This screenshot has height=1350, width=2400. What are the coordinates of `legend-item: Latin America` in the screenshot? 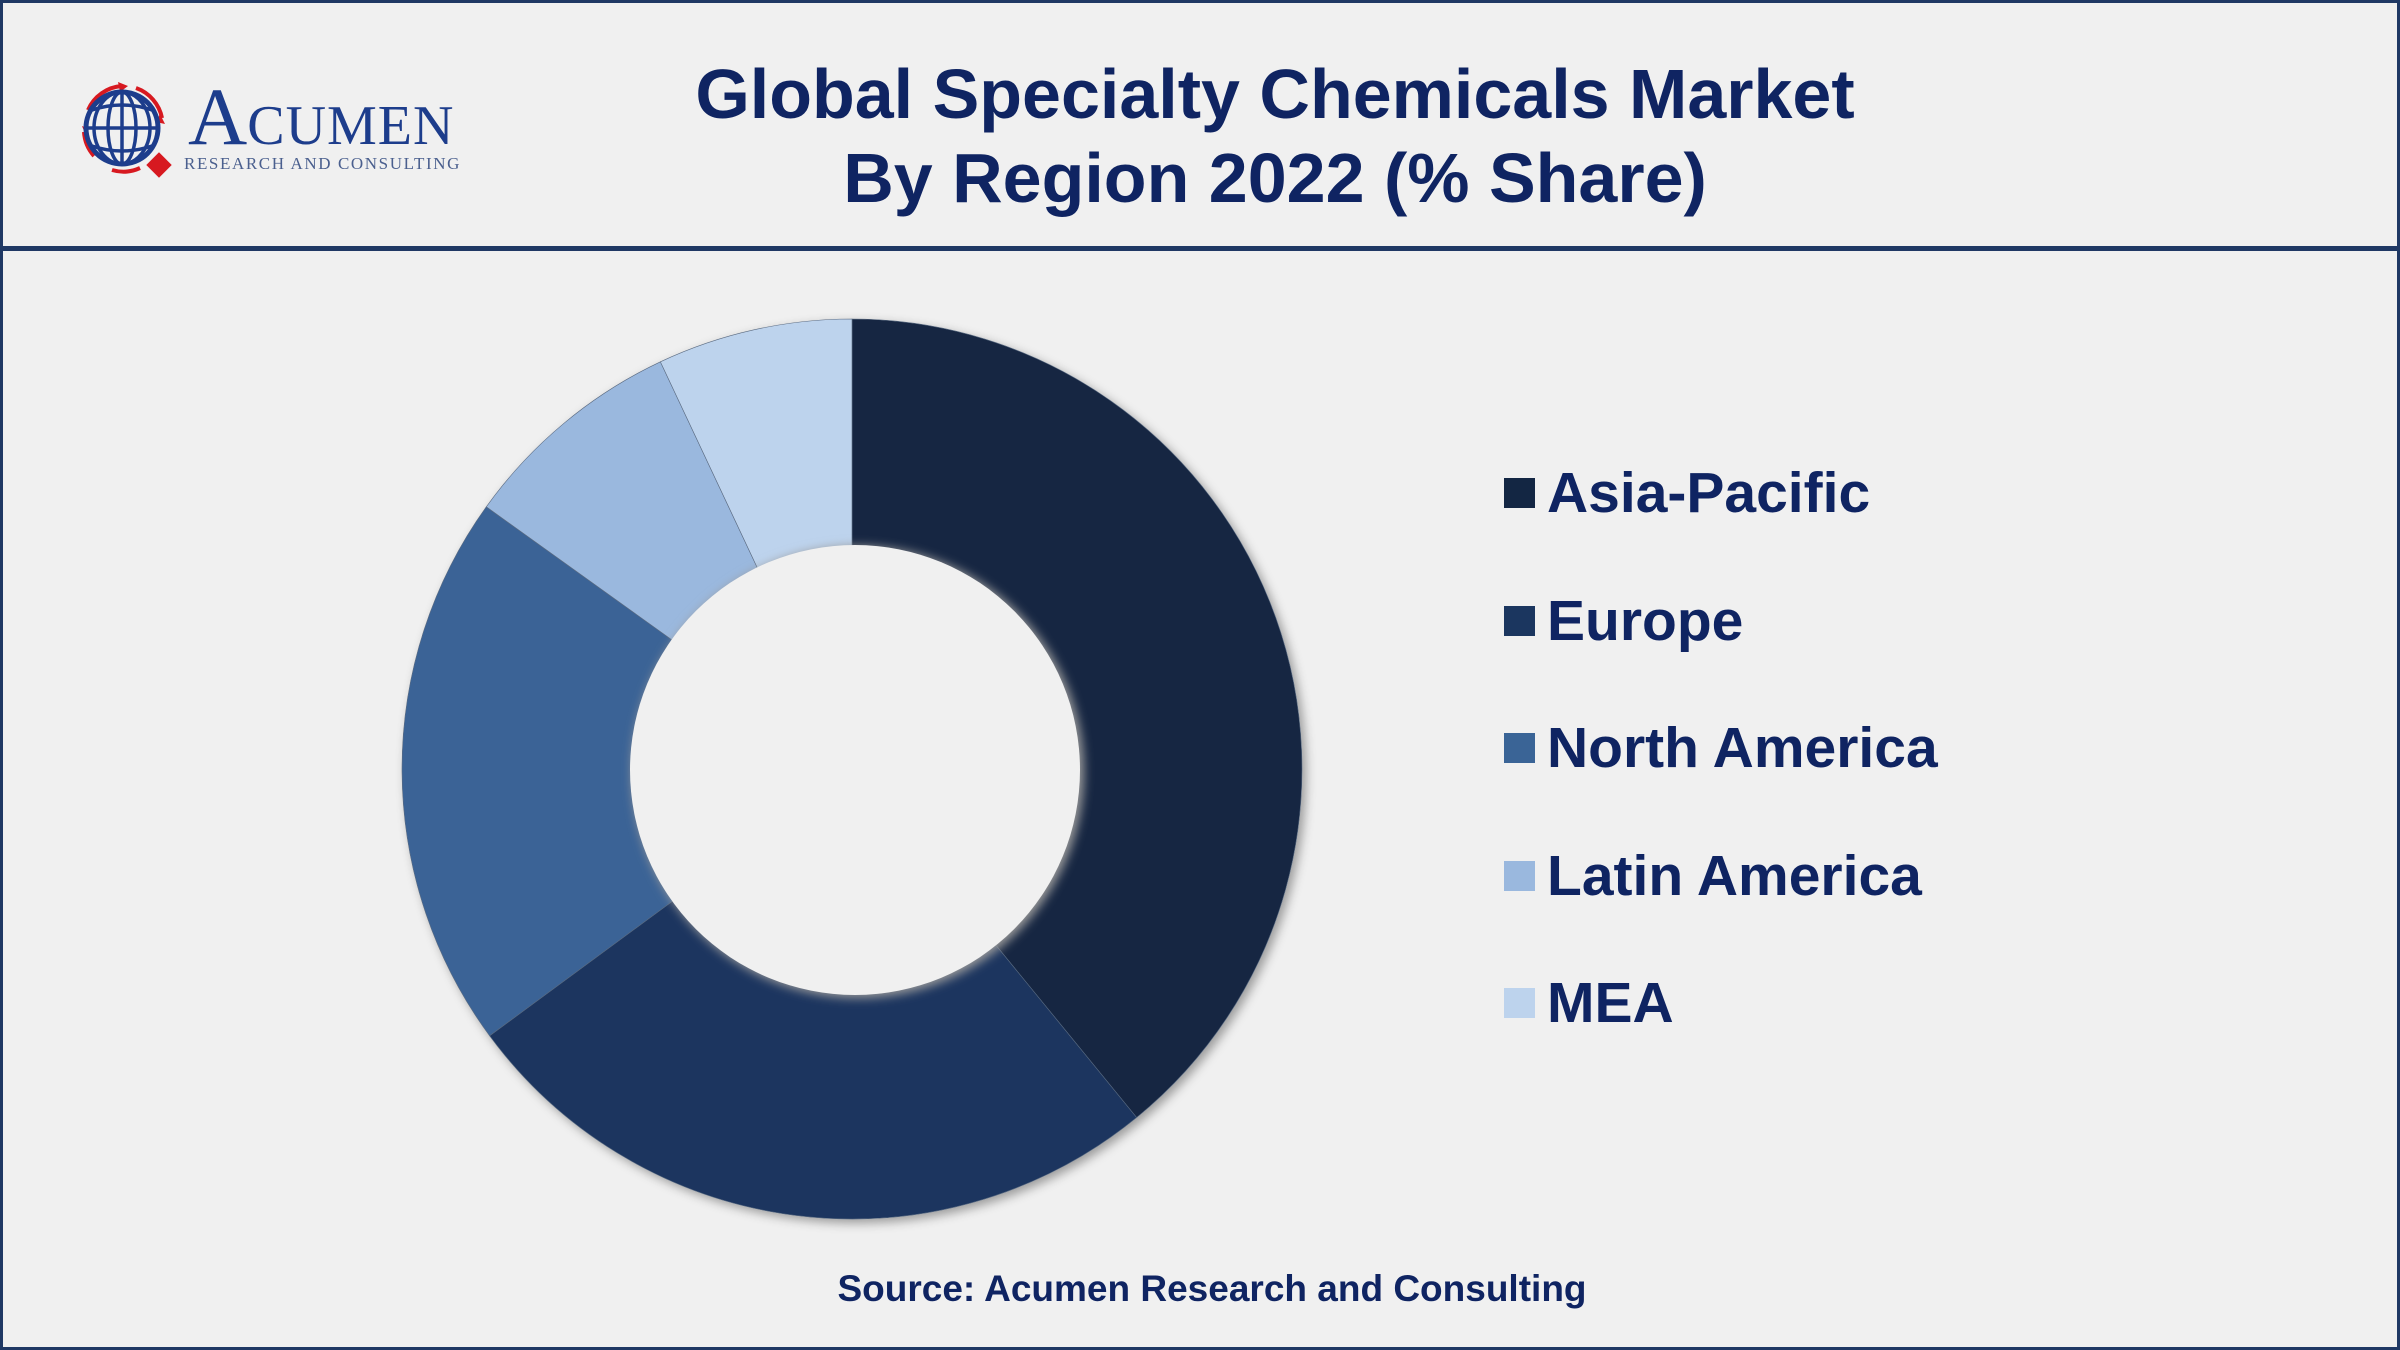 It's located at (1713, 876).